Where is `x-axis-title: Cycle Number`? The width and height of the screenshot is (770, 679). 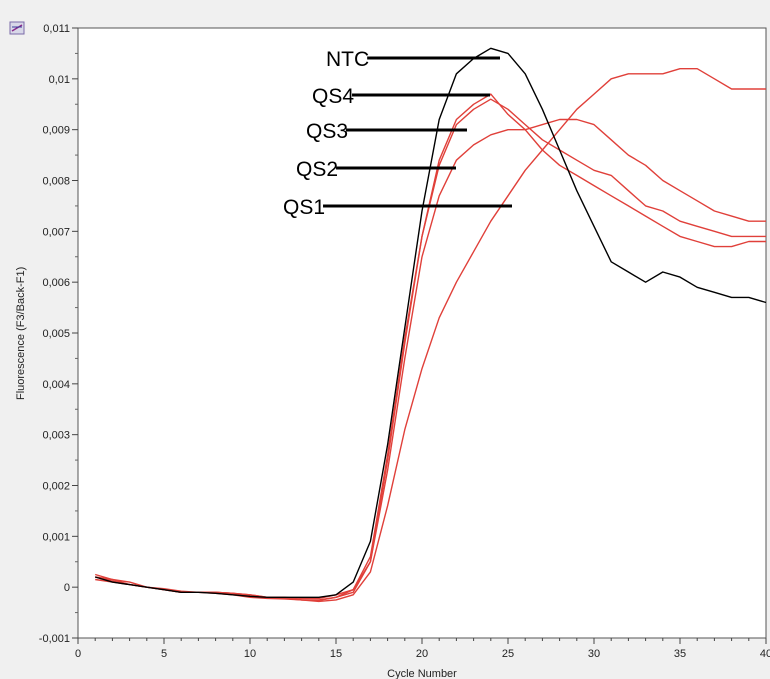
x-axis-title: Cycle Number is located at coordinates (422, 673).